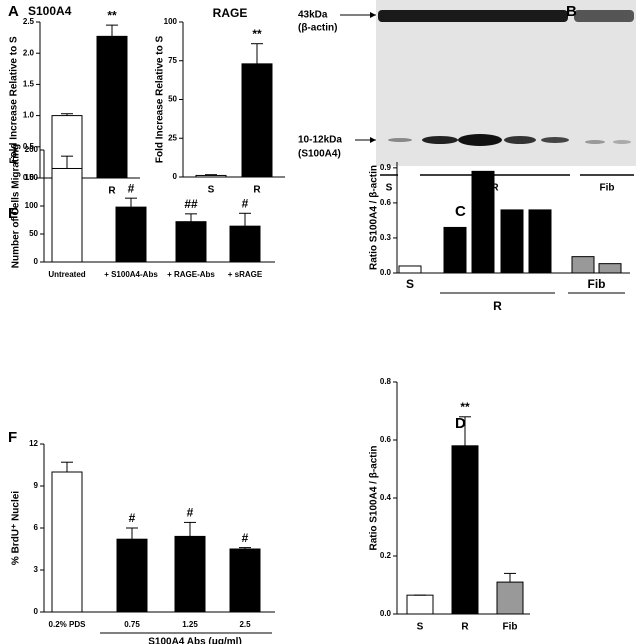 The image size is (640, 644). I want to click on y-axis-label: % BrdU⁺ Nuclei, so click(16, 528).